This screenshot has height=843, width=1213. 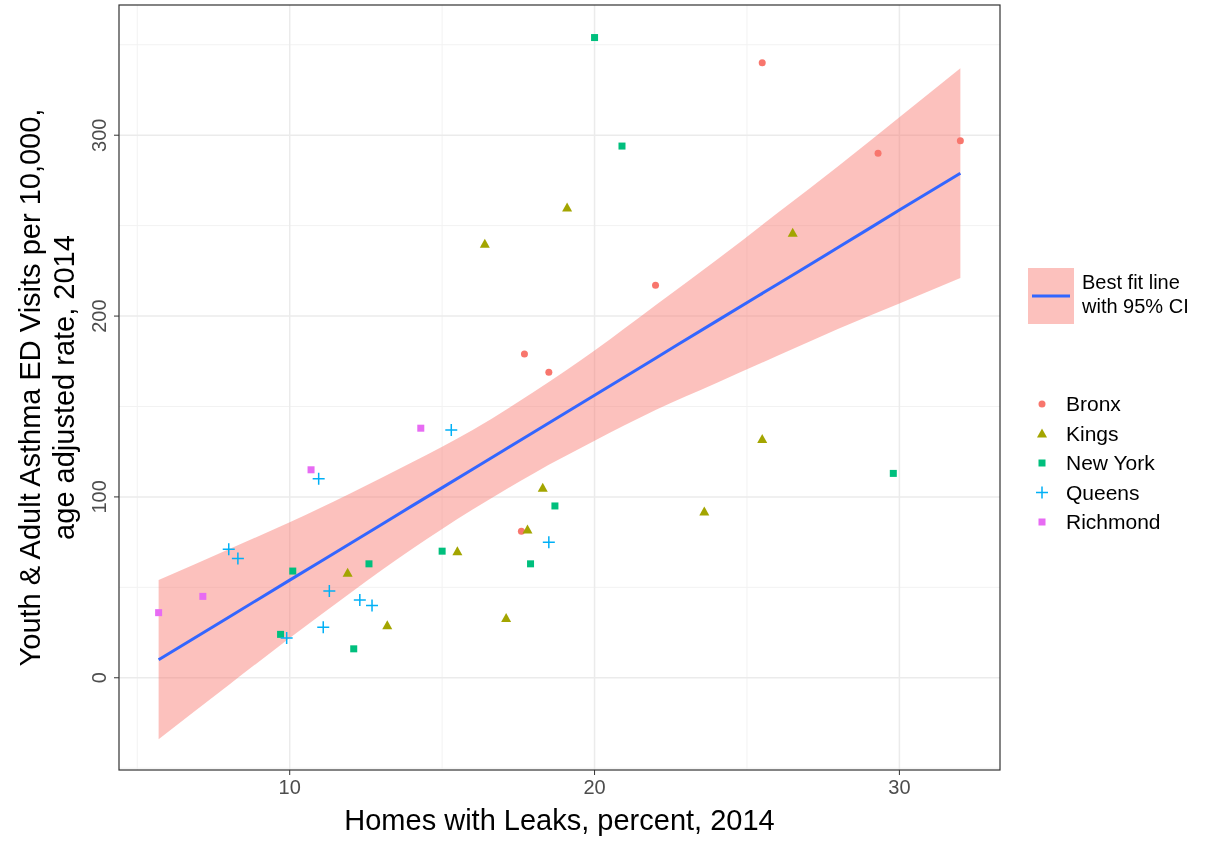 What do you see at coordinates (559, 820) in the screenshot?
I see `x-axis-title: Homes with Leaks, percent, 2014` at bounding box center [559, 820].